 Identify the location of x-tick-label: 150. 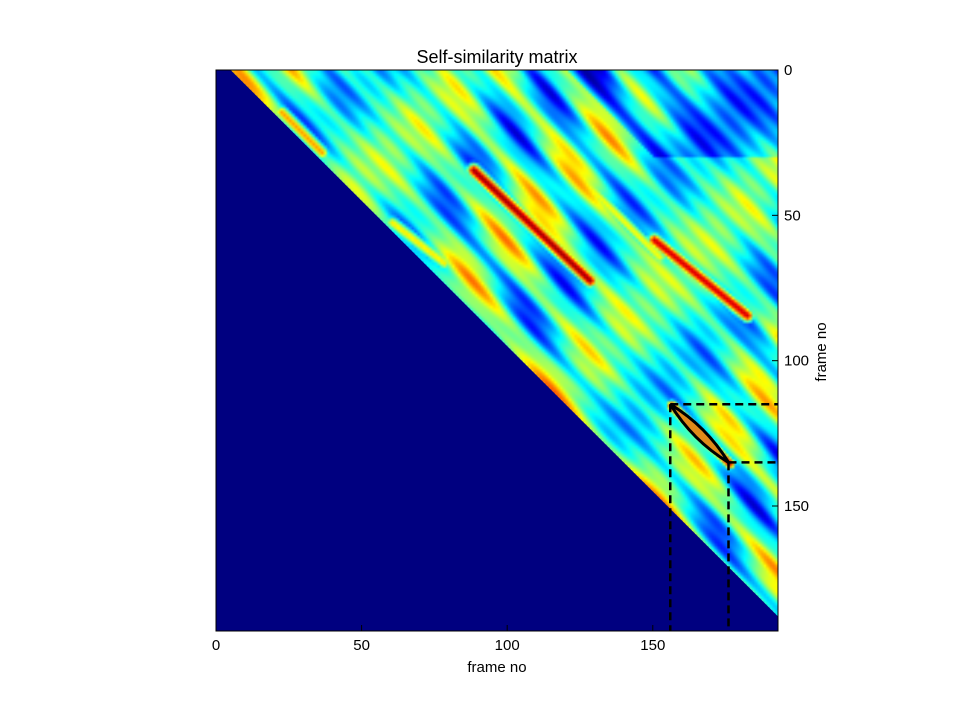
(652, 645).